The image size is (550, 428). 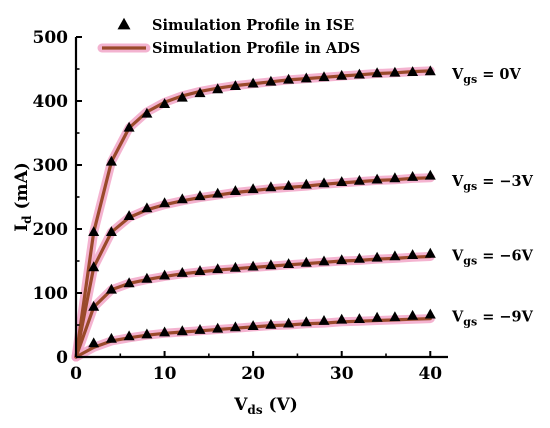 What do you see at coordinates (51, 230) in the screenshot?
I see `y-tick-label: 200` at bounding box center [51, 230].